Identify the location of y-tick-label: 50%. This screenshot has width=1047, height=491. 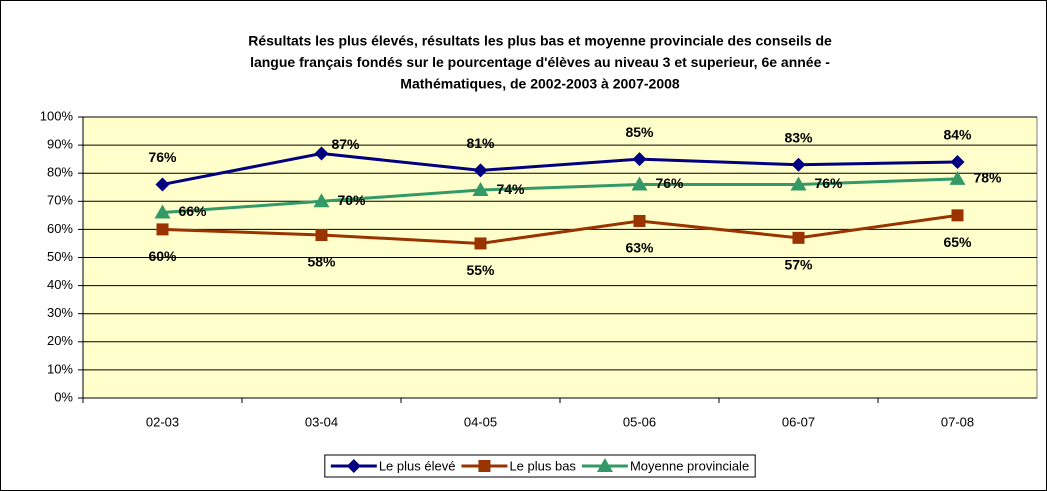
(60, 256).